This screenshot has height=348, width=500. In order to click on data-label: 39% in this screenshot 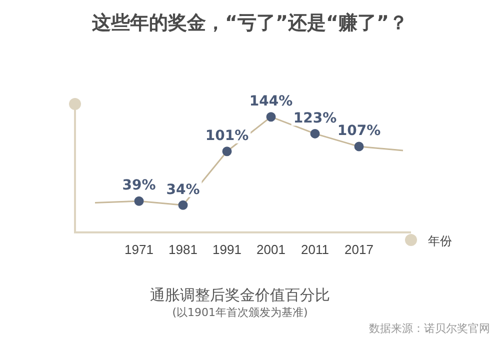, I will do `click(139, 186)`.